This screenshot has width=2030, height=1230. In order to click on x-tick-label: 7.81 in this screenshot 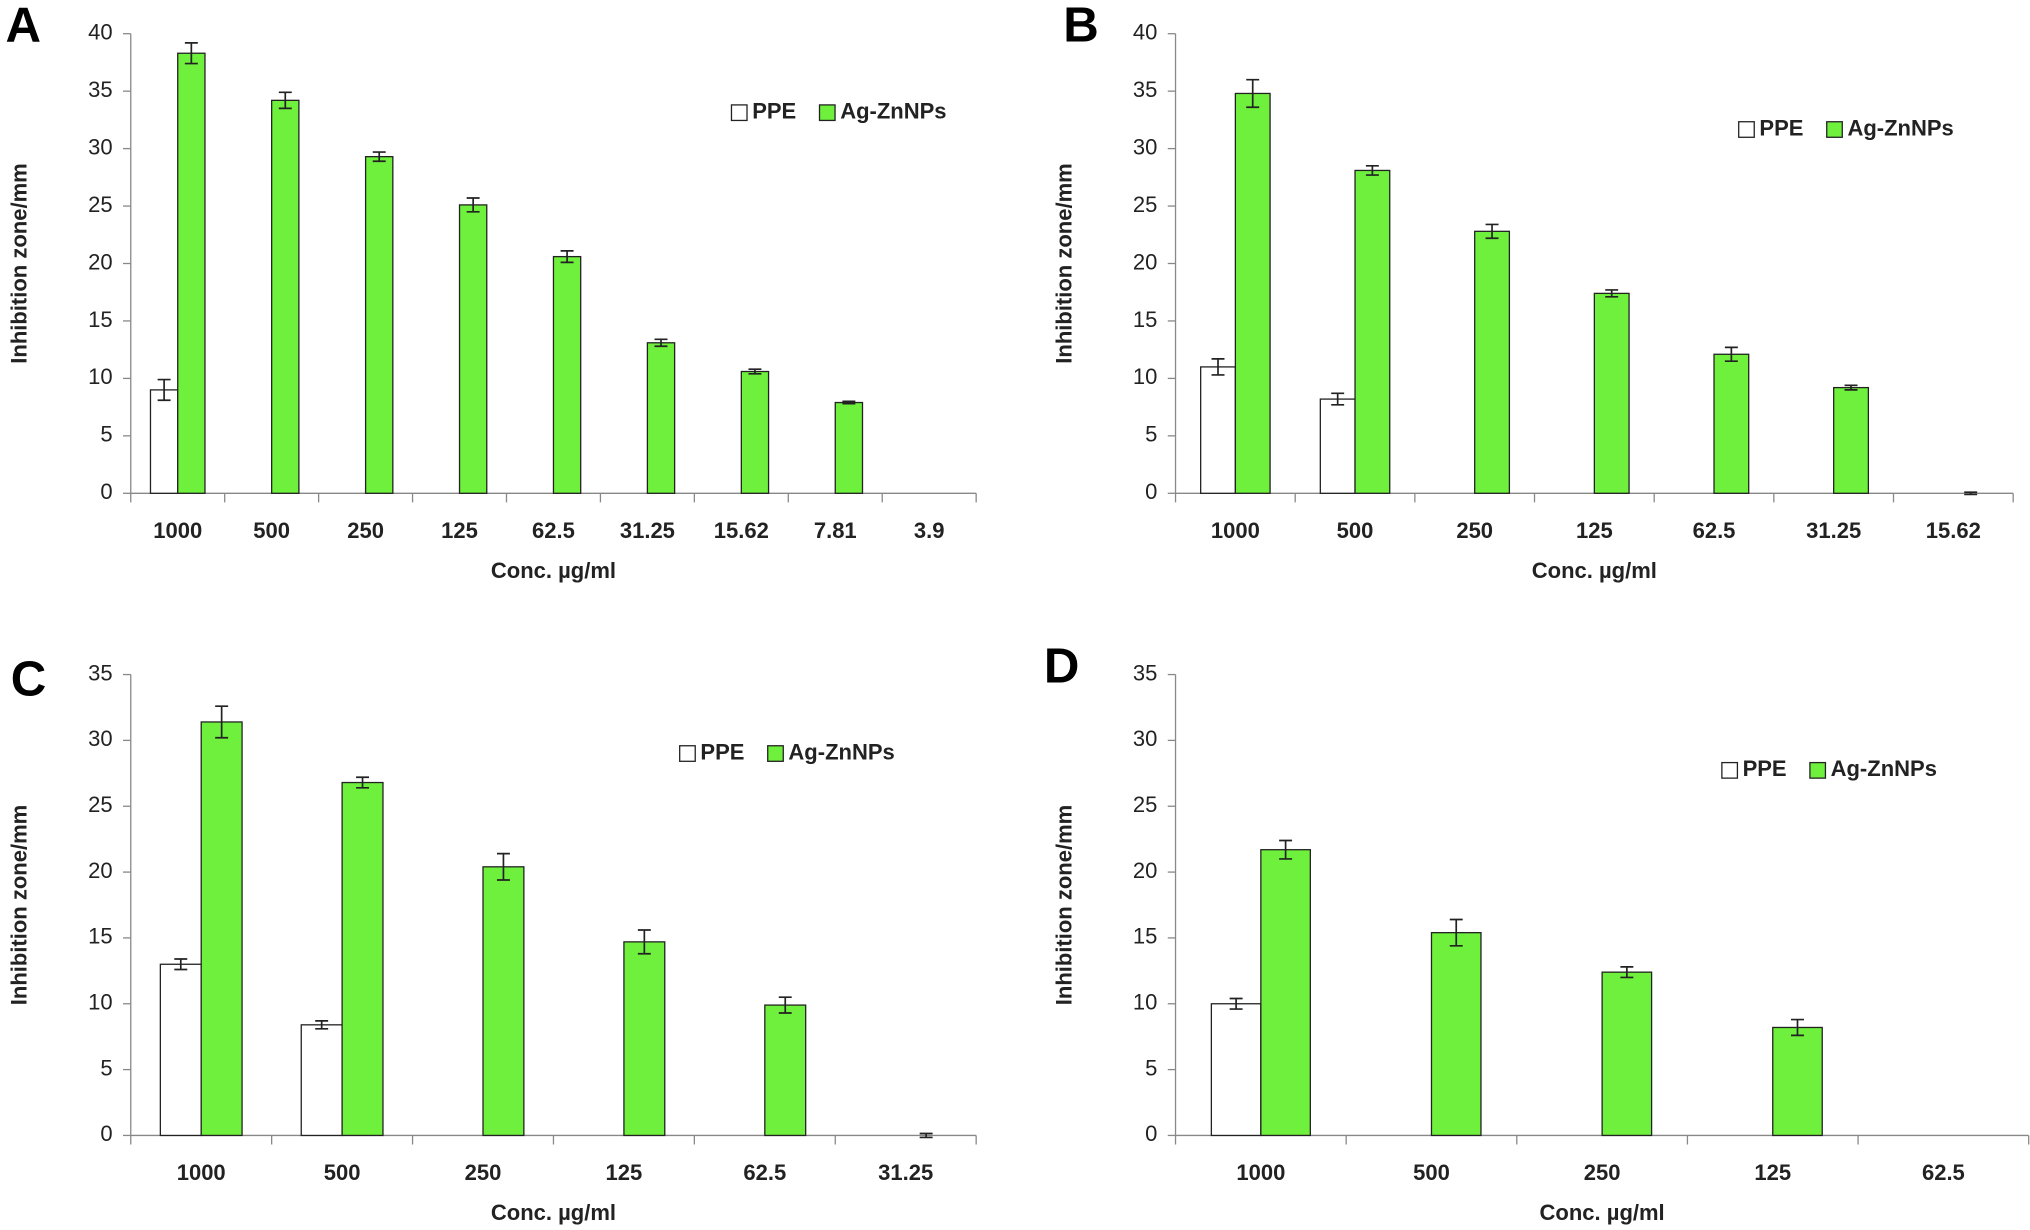, I will do `click(835, 530)`.